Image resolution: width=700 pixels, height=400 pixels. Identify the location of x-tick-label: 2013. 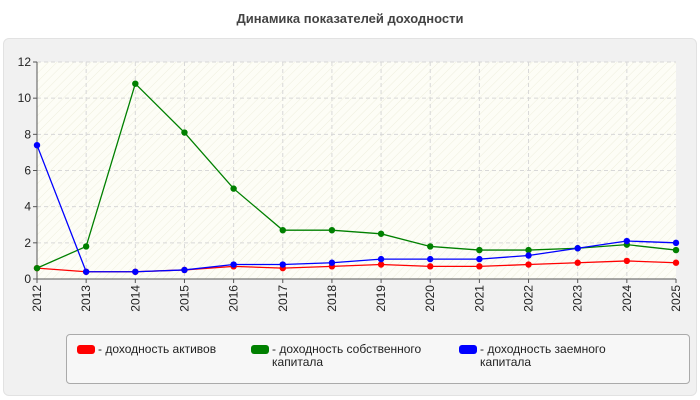
(86, 298).